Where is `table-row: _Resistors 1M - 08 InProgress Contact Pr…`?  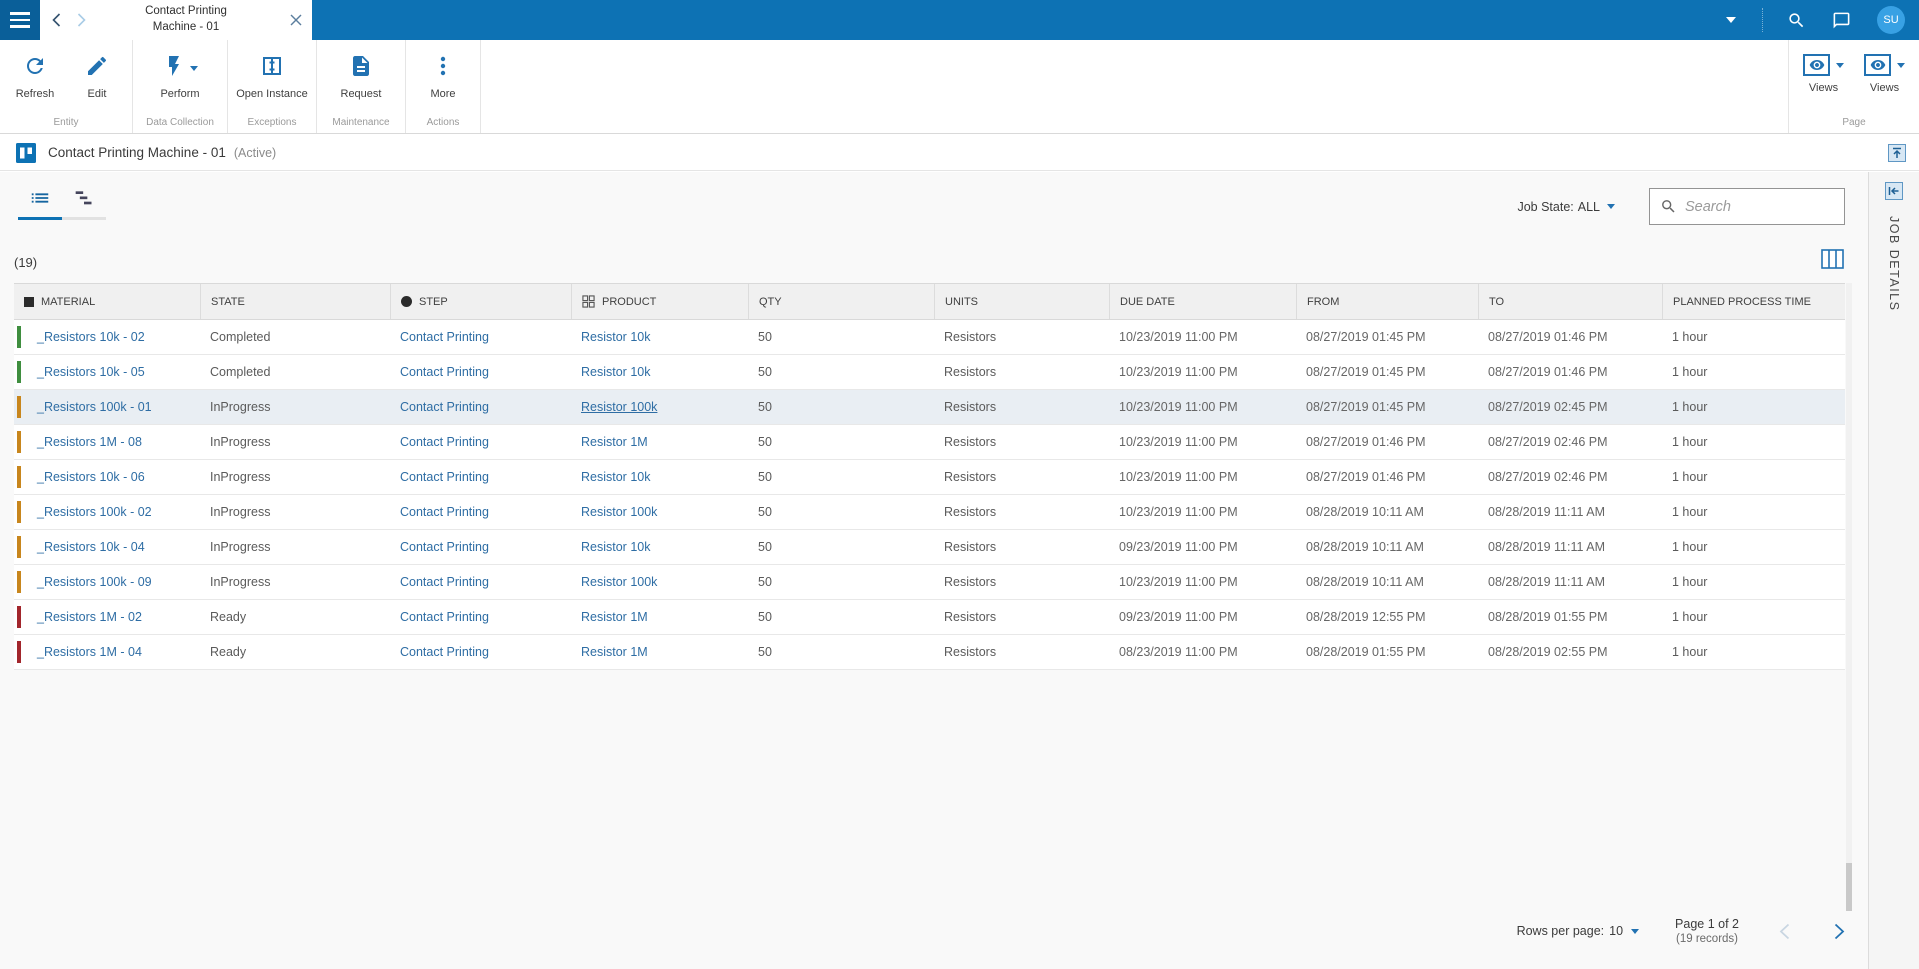 table-row: _Resistors 1M - 08 InProgress Contact Pr… is located at coordinates (929, 442).